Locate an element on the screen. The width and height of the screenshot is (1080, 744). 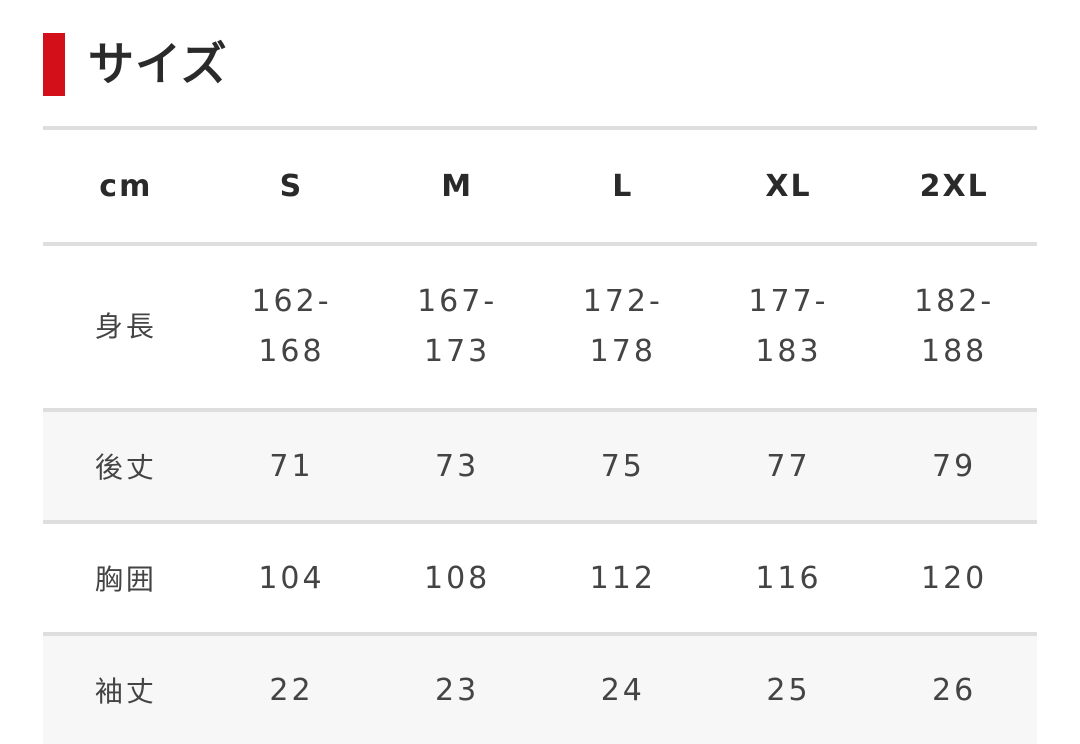
table-cell: 108 is located at coordinates (457, 578).